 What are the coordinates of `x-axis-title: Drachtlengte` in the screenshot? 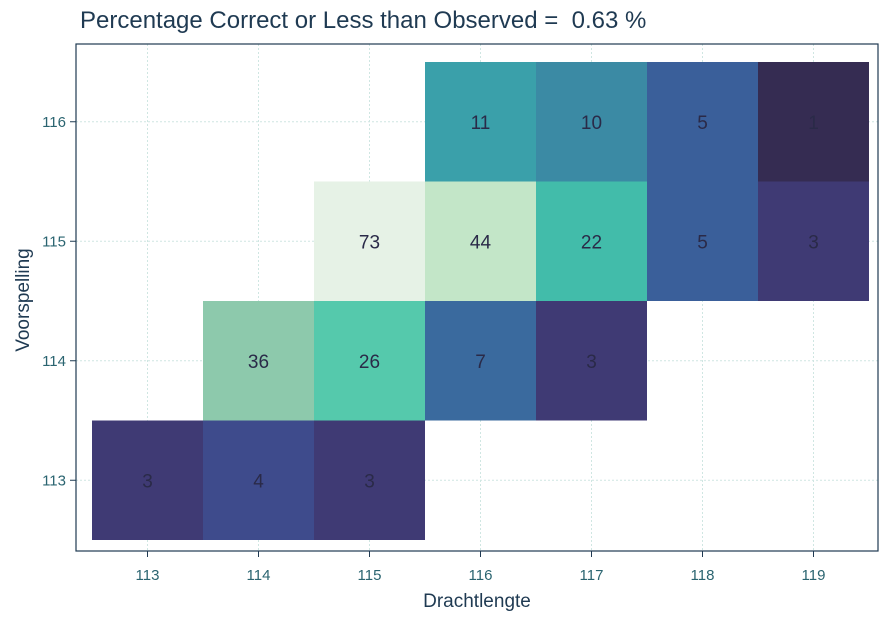 It's located at (477, 601).